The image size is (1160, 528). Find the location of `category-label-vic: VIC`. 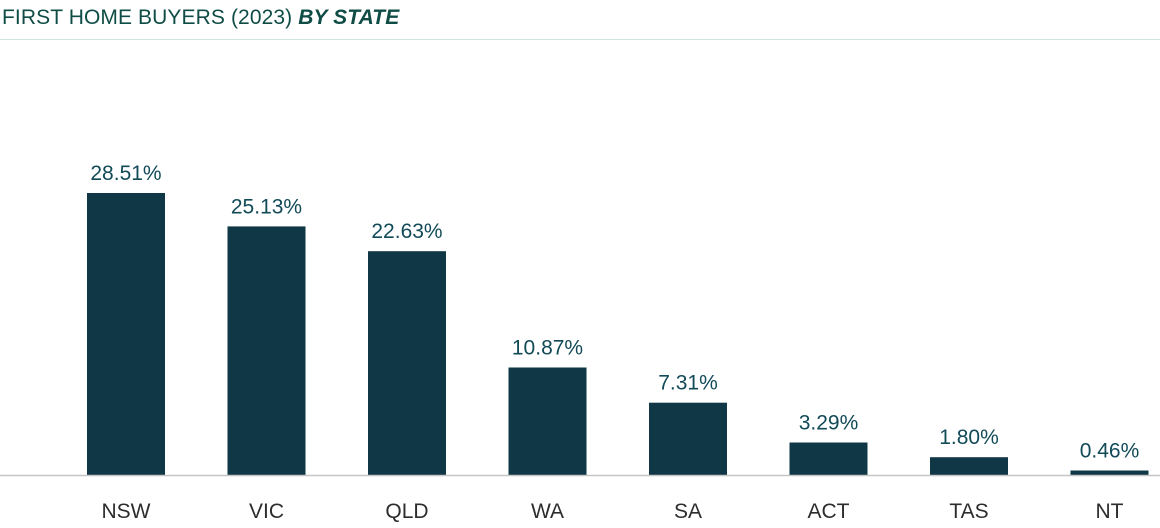

category-label-vic: VIC is located at coordinates (266, 511).